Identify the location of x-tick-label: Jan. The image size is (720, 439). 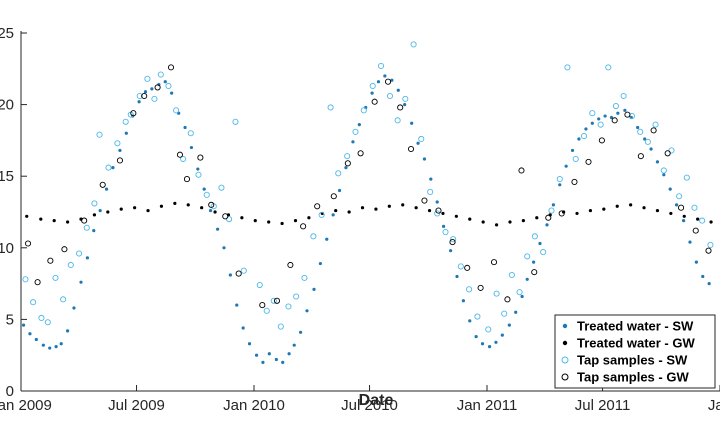
(714, 405).